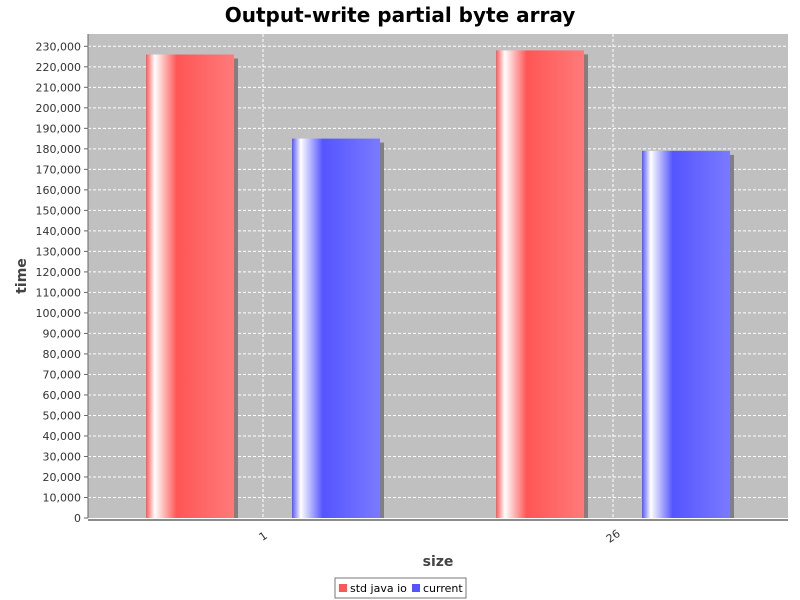 This screenshot has height=600, width=800. Describe the element at coordinates (22, 276) in the screenshot. I see `y-axis-title: time` at that location.